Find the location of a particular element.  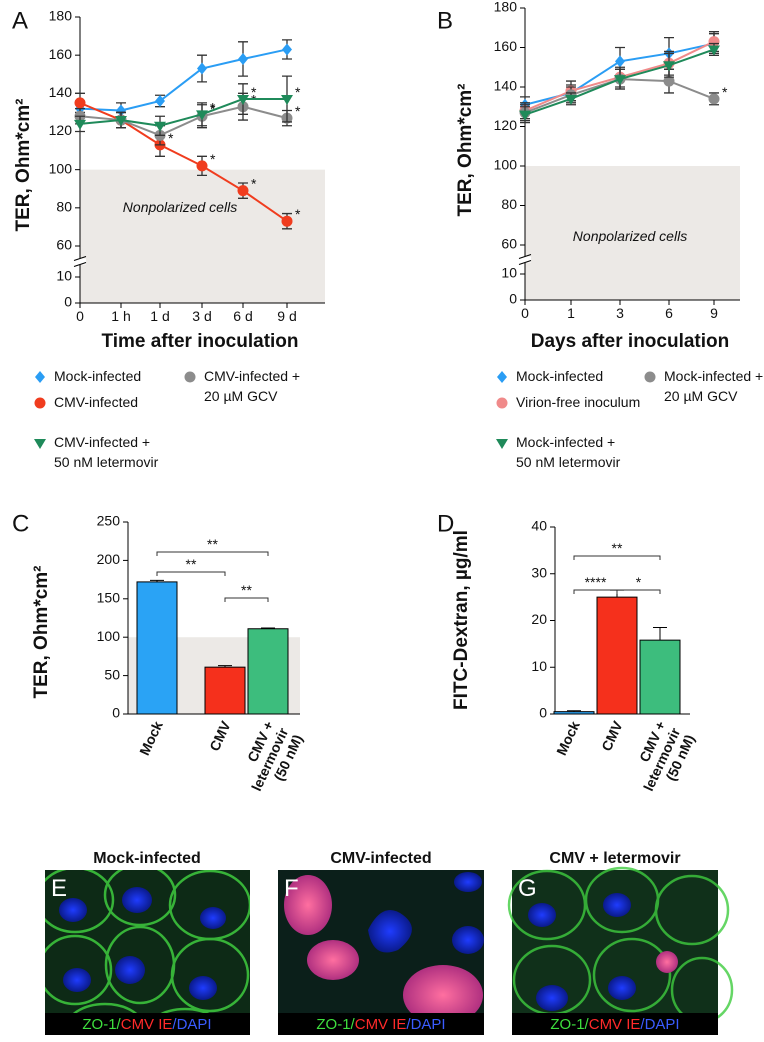

x-tick-label: 1 h is located at coordinates (120, 316).